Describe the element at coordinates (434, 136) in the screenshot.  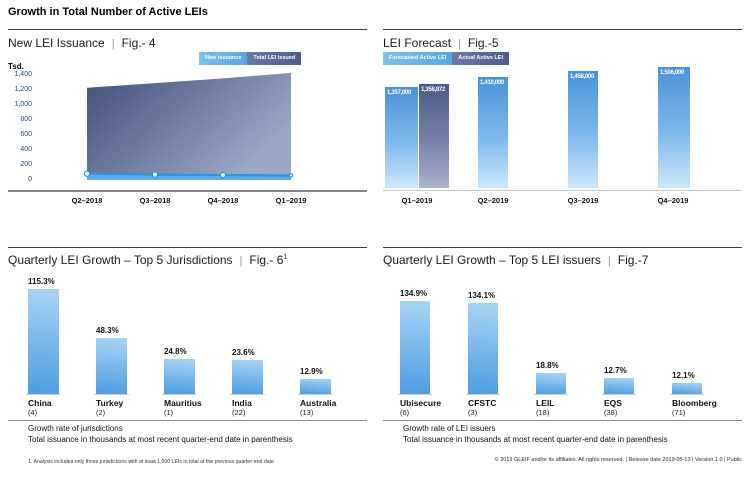
I see `forecast-bar: 1,358,872` at that location.